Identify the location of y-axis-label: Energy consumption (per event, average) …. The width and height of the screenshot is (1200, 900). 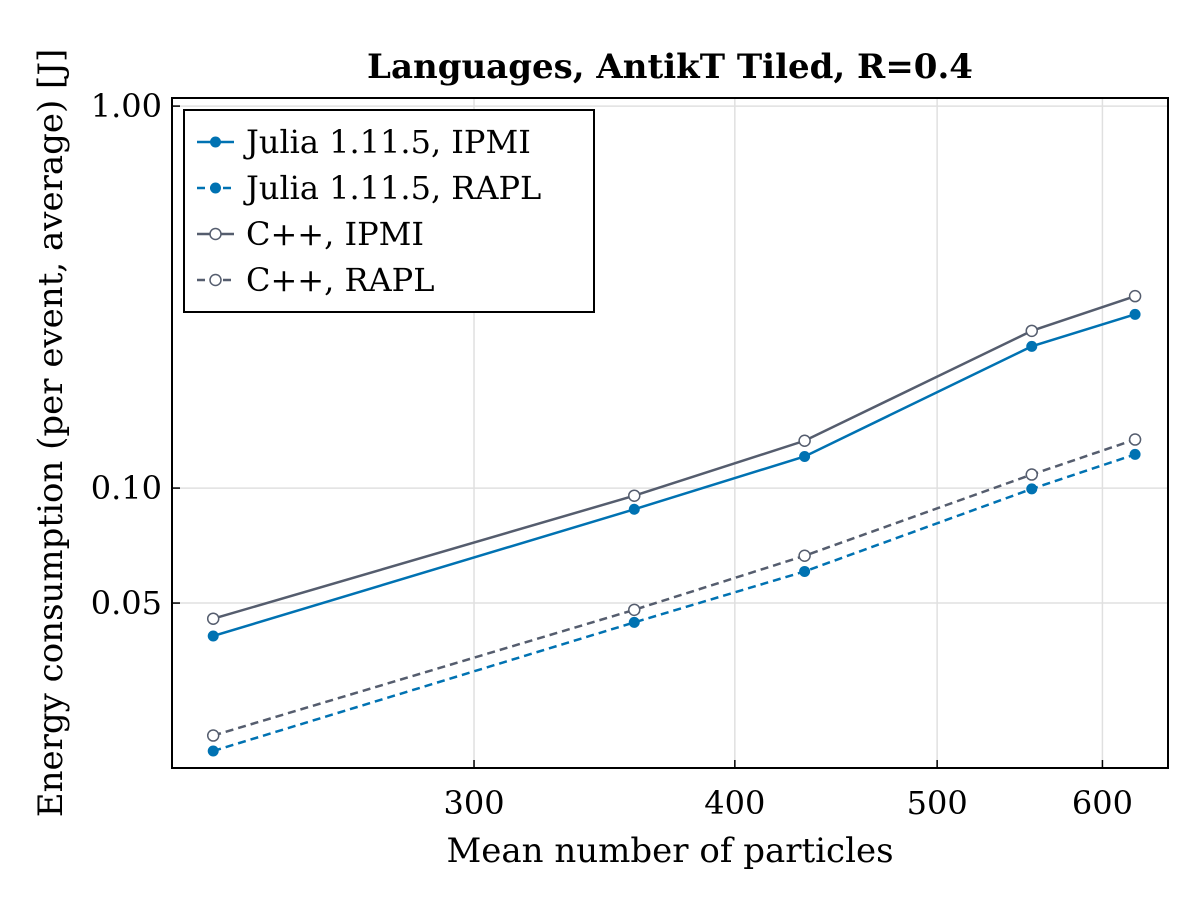
(51, 433).